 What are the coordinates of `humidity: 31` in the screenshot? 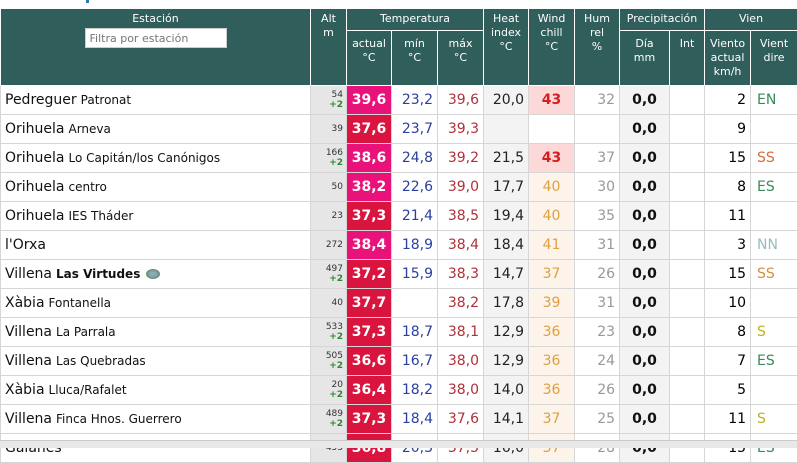 It's located at (597, 303).